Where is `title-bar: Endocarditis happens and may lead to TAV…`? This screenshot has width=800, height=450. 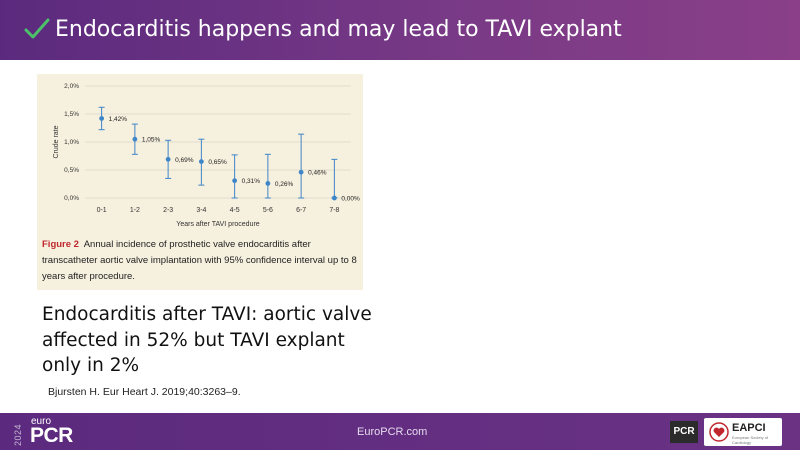
title-bar: Endocarditis happens and may lead to TAV… is located at coordinates (400, 30).